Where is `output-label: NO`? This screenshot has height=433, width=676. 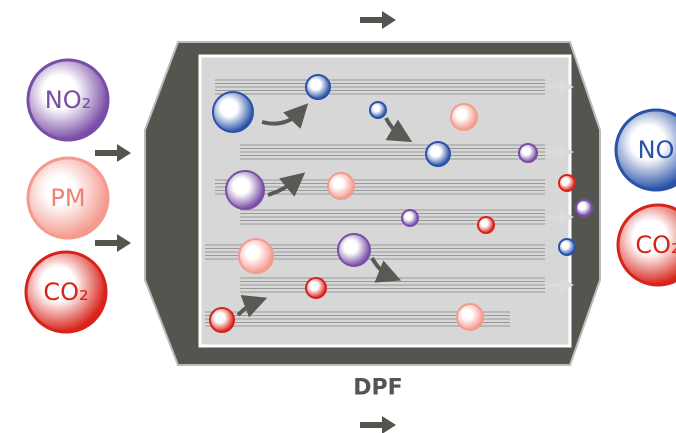 output-label: NO is located at coordinates (656, 150).